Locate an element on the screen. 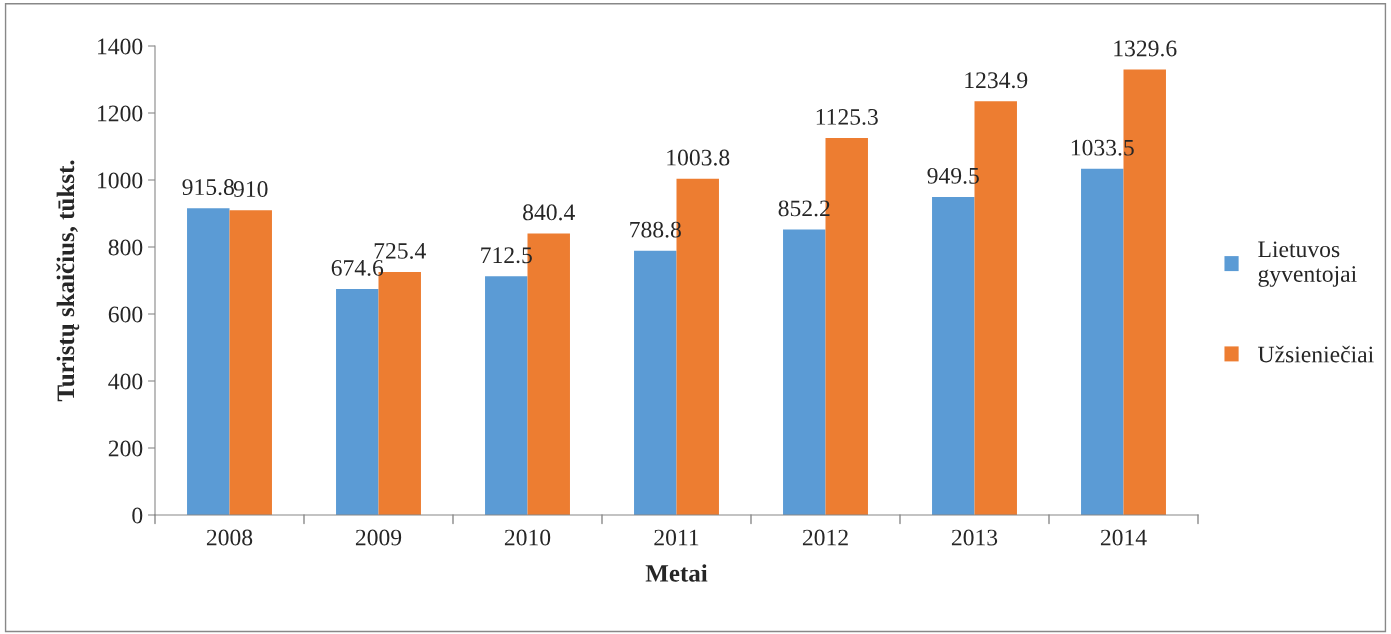  y-tick-label: 1000 is located at coordinates (120, 180).